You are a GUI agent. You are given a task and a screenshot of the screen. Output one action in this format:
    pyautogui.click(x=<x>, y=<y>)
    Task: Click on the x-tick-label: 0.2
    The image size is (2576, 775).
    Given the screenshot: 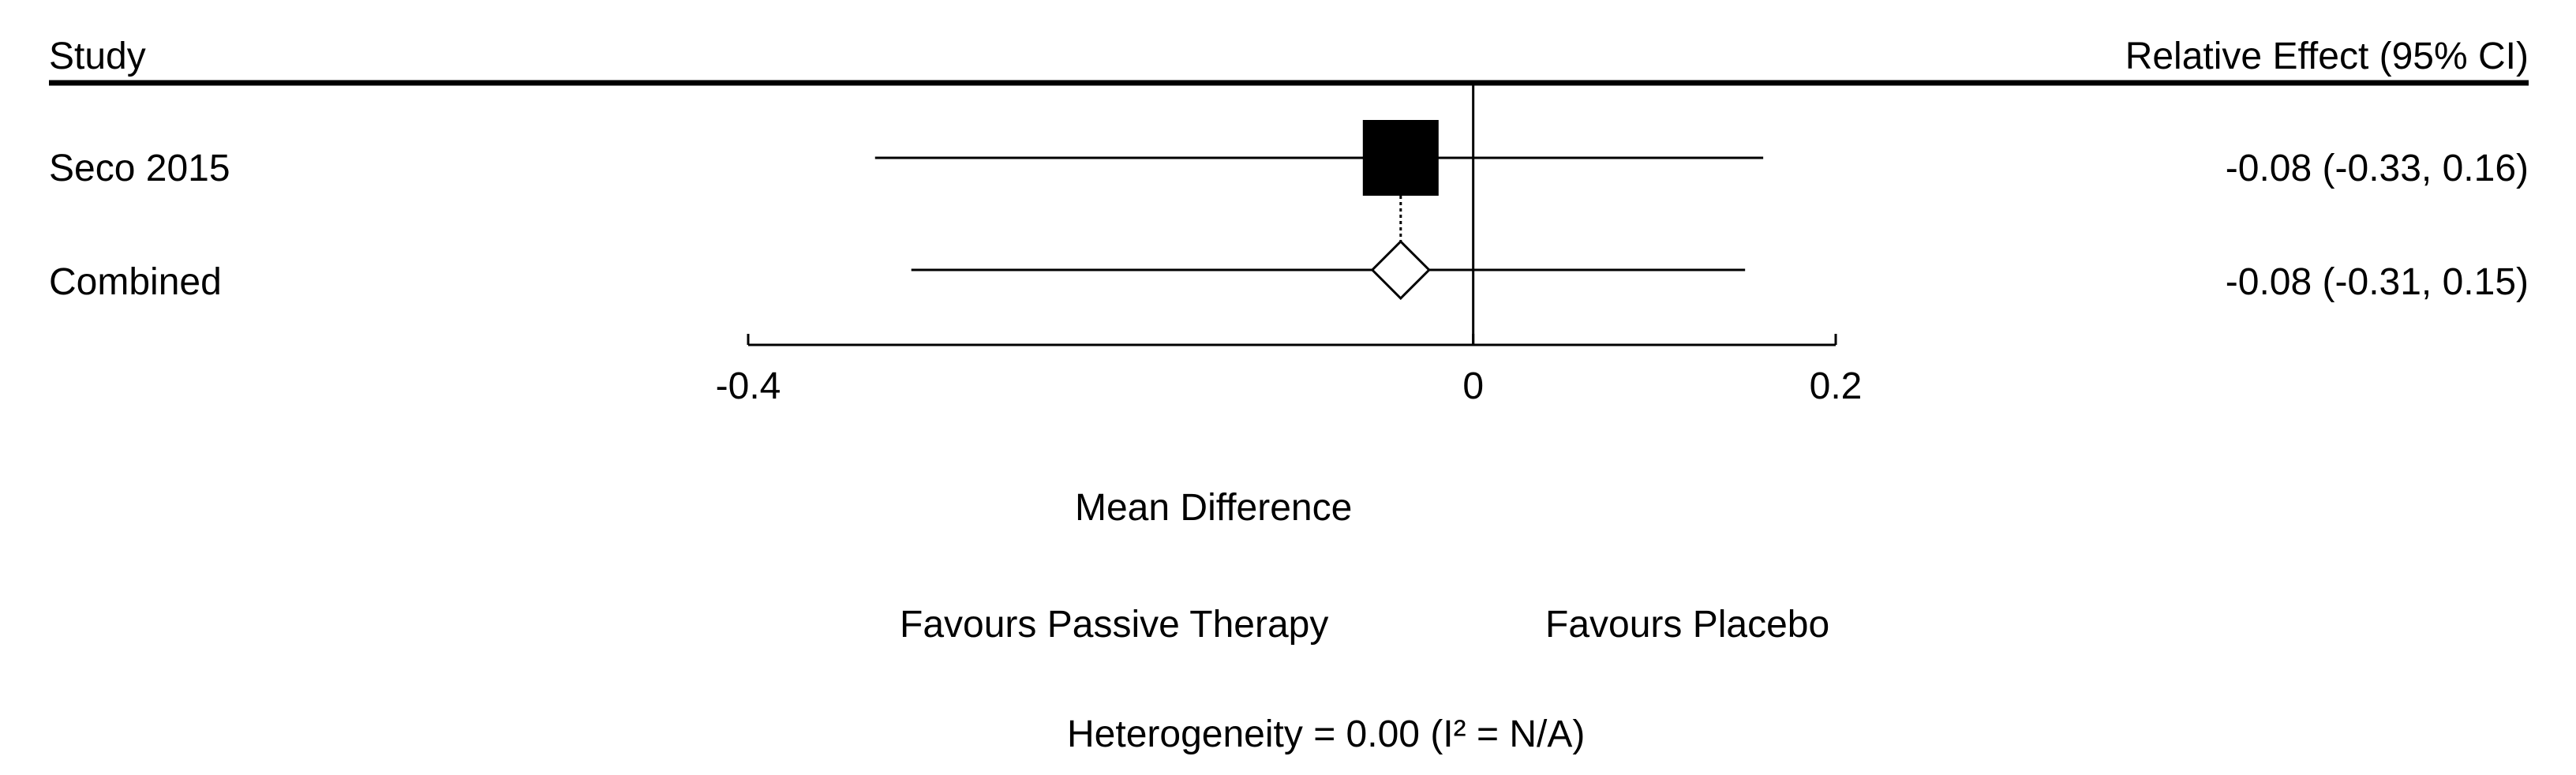 What is the action you would take?
    pyautogui.click(x=1836, y=386)
    